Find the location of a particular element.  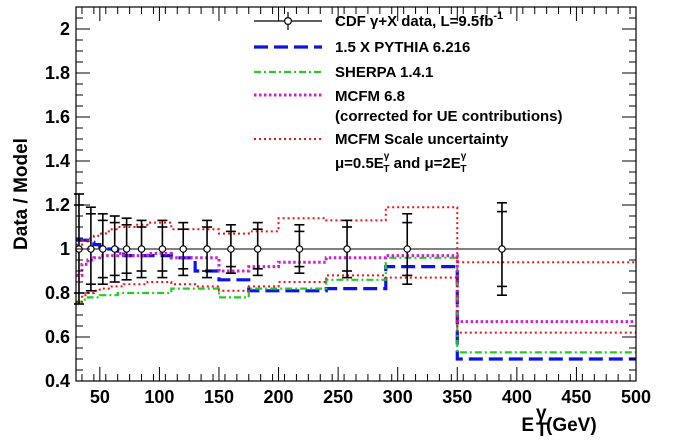

x-tick-label: 500 is located at coordinates (636, 397).